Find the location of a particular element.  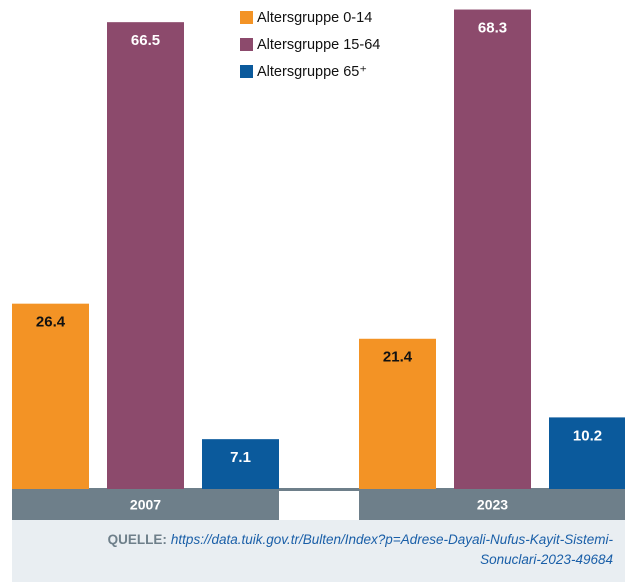

x-tick-label: 2023 is located at coordinates (492, 505).